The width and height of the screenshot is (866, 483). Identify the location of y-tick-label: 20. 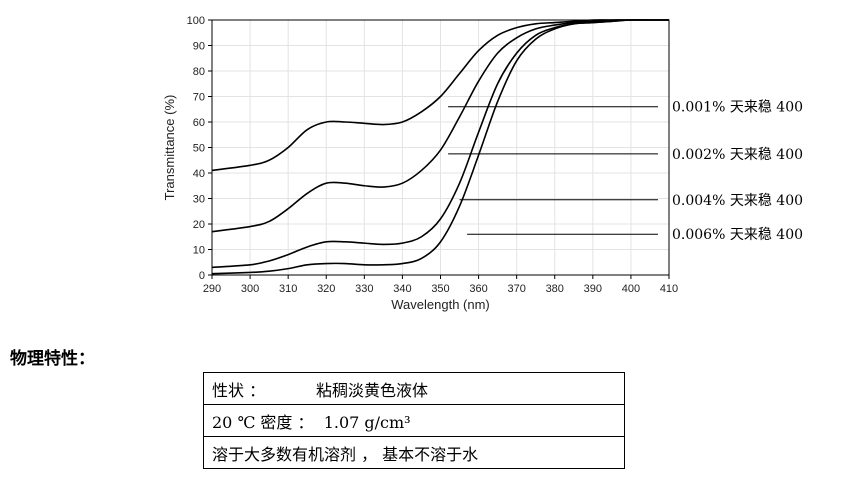
(199, 225).